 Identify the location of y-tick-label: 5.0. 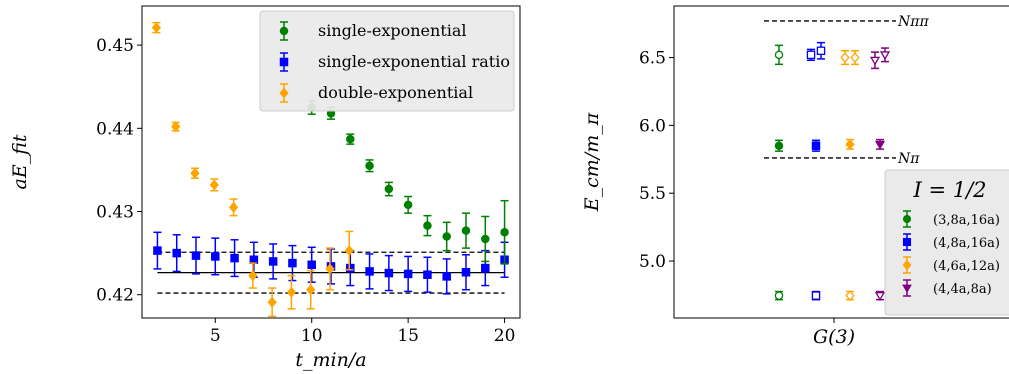
(652, 262).